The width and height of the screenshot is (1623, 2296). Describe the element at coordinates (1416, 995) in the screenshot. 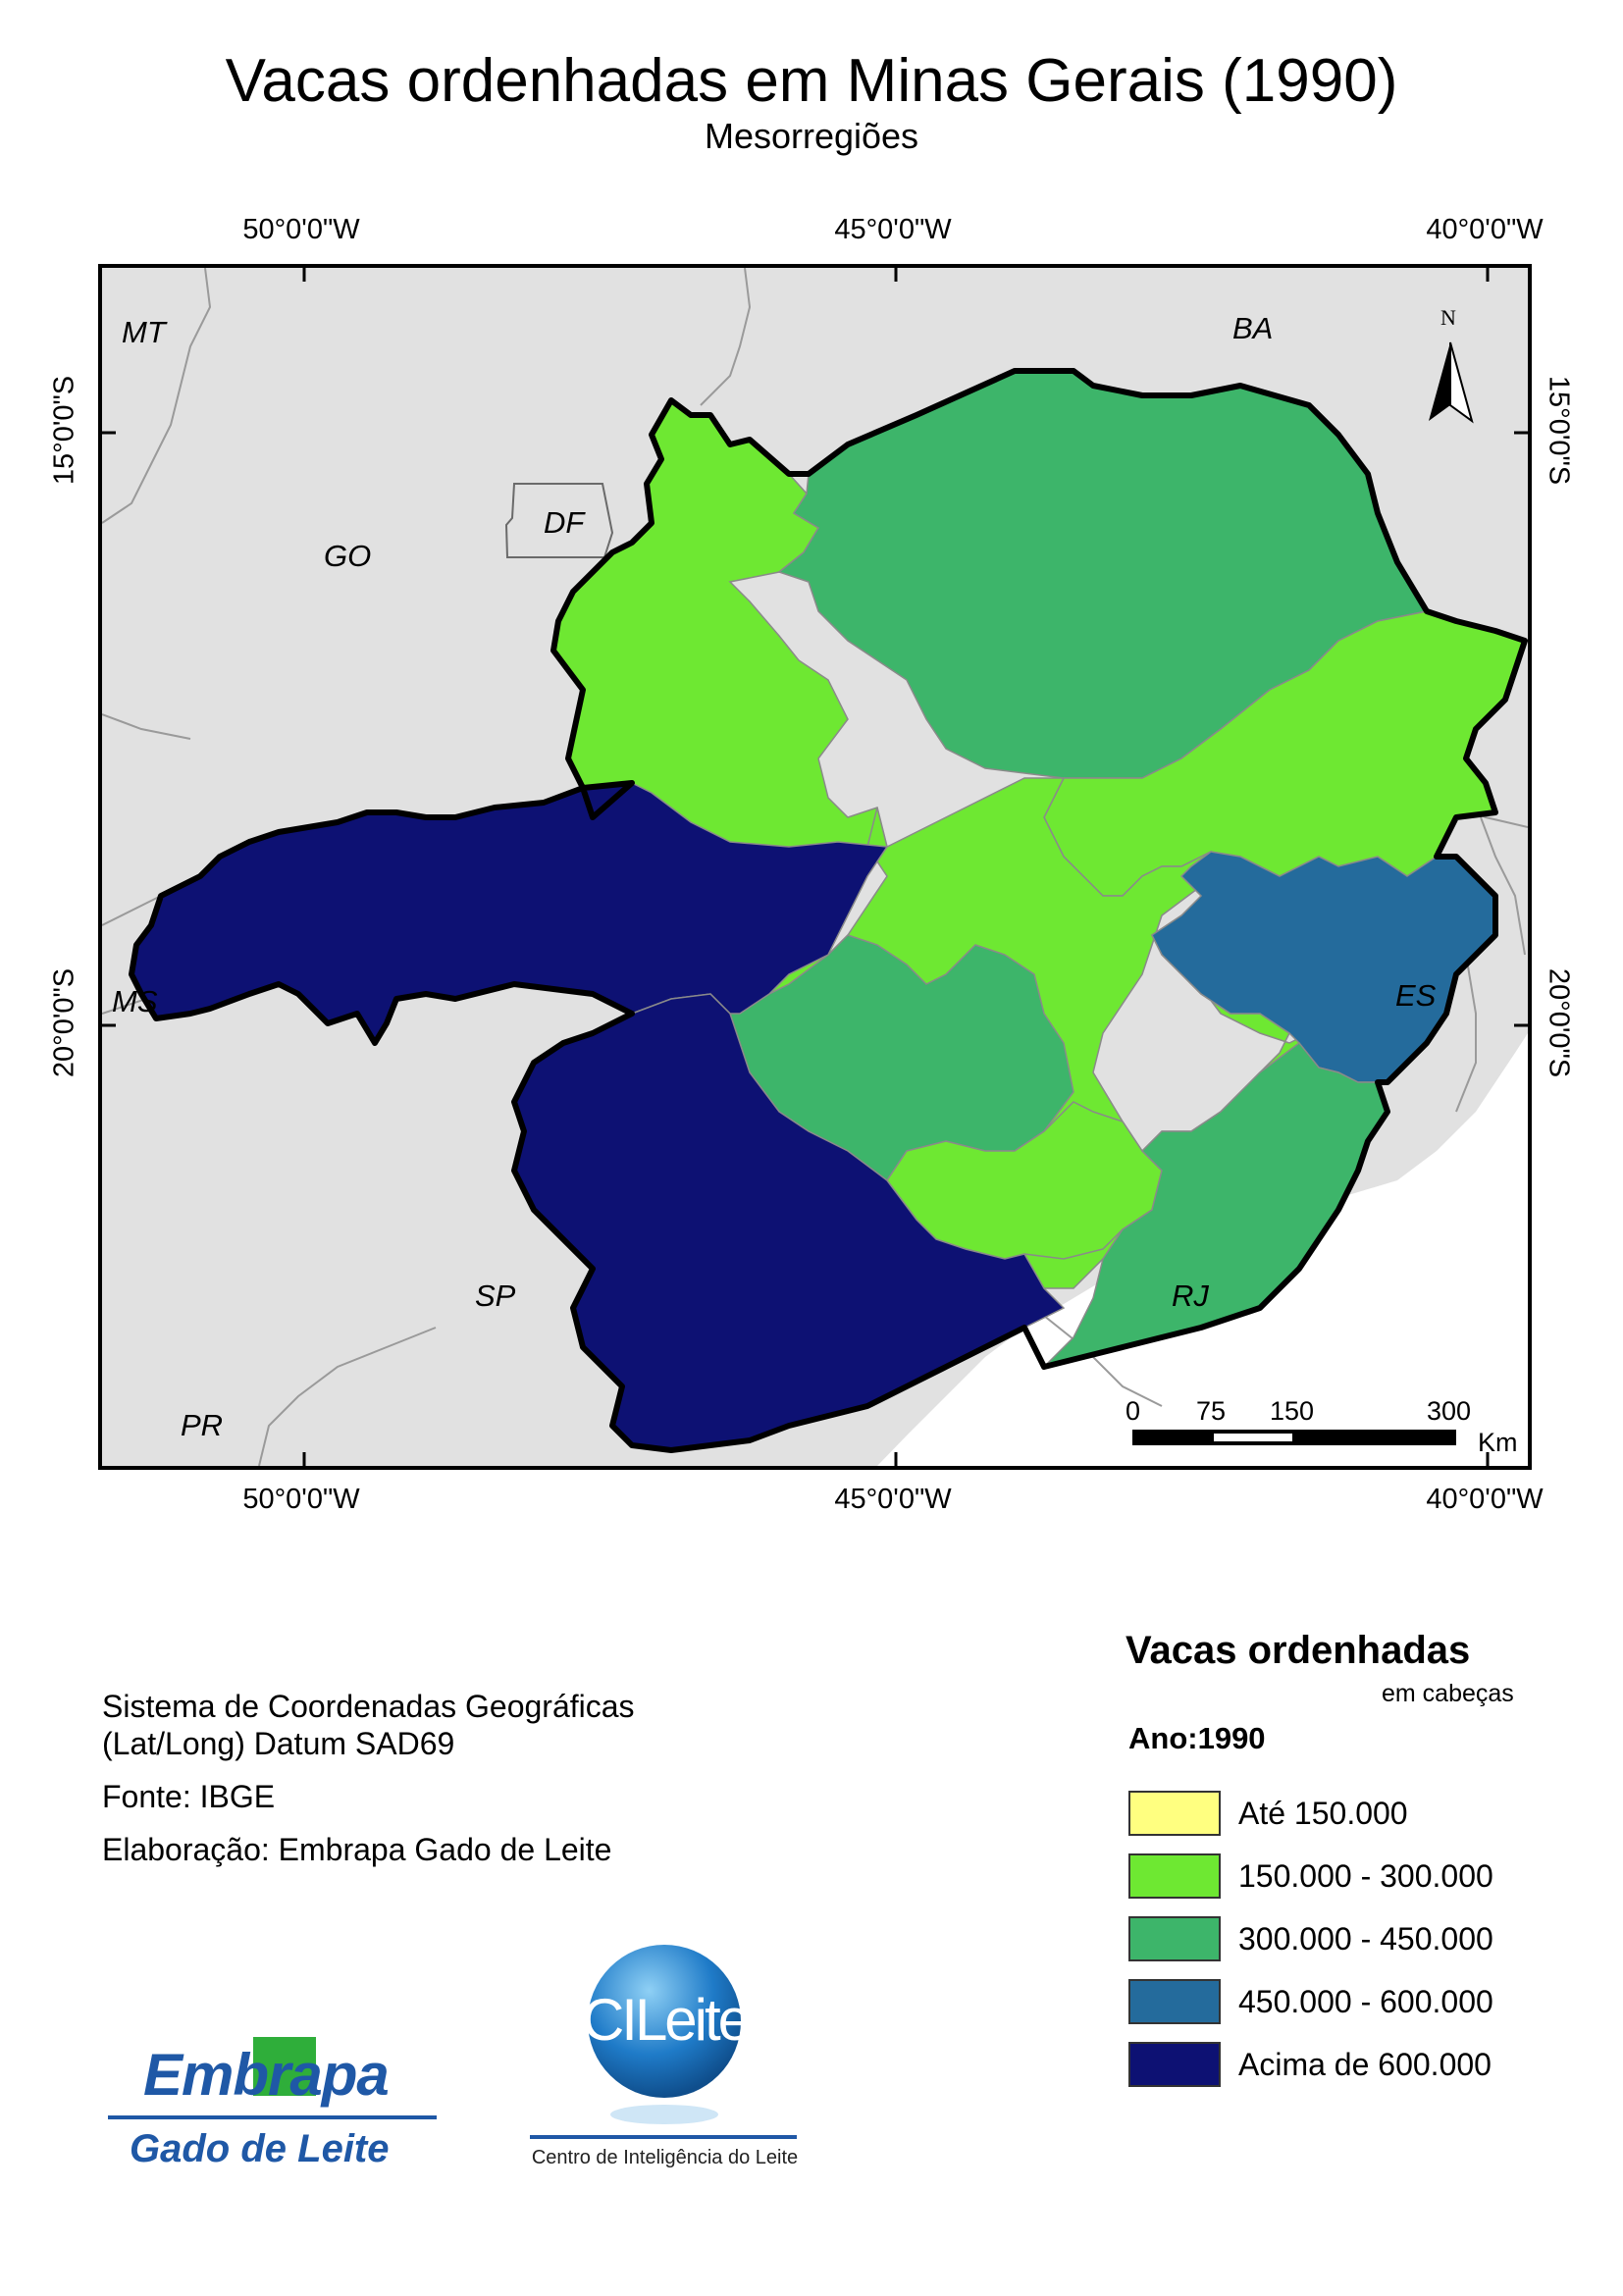

I see `state-label-es: ES` at that location.